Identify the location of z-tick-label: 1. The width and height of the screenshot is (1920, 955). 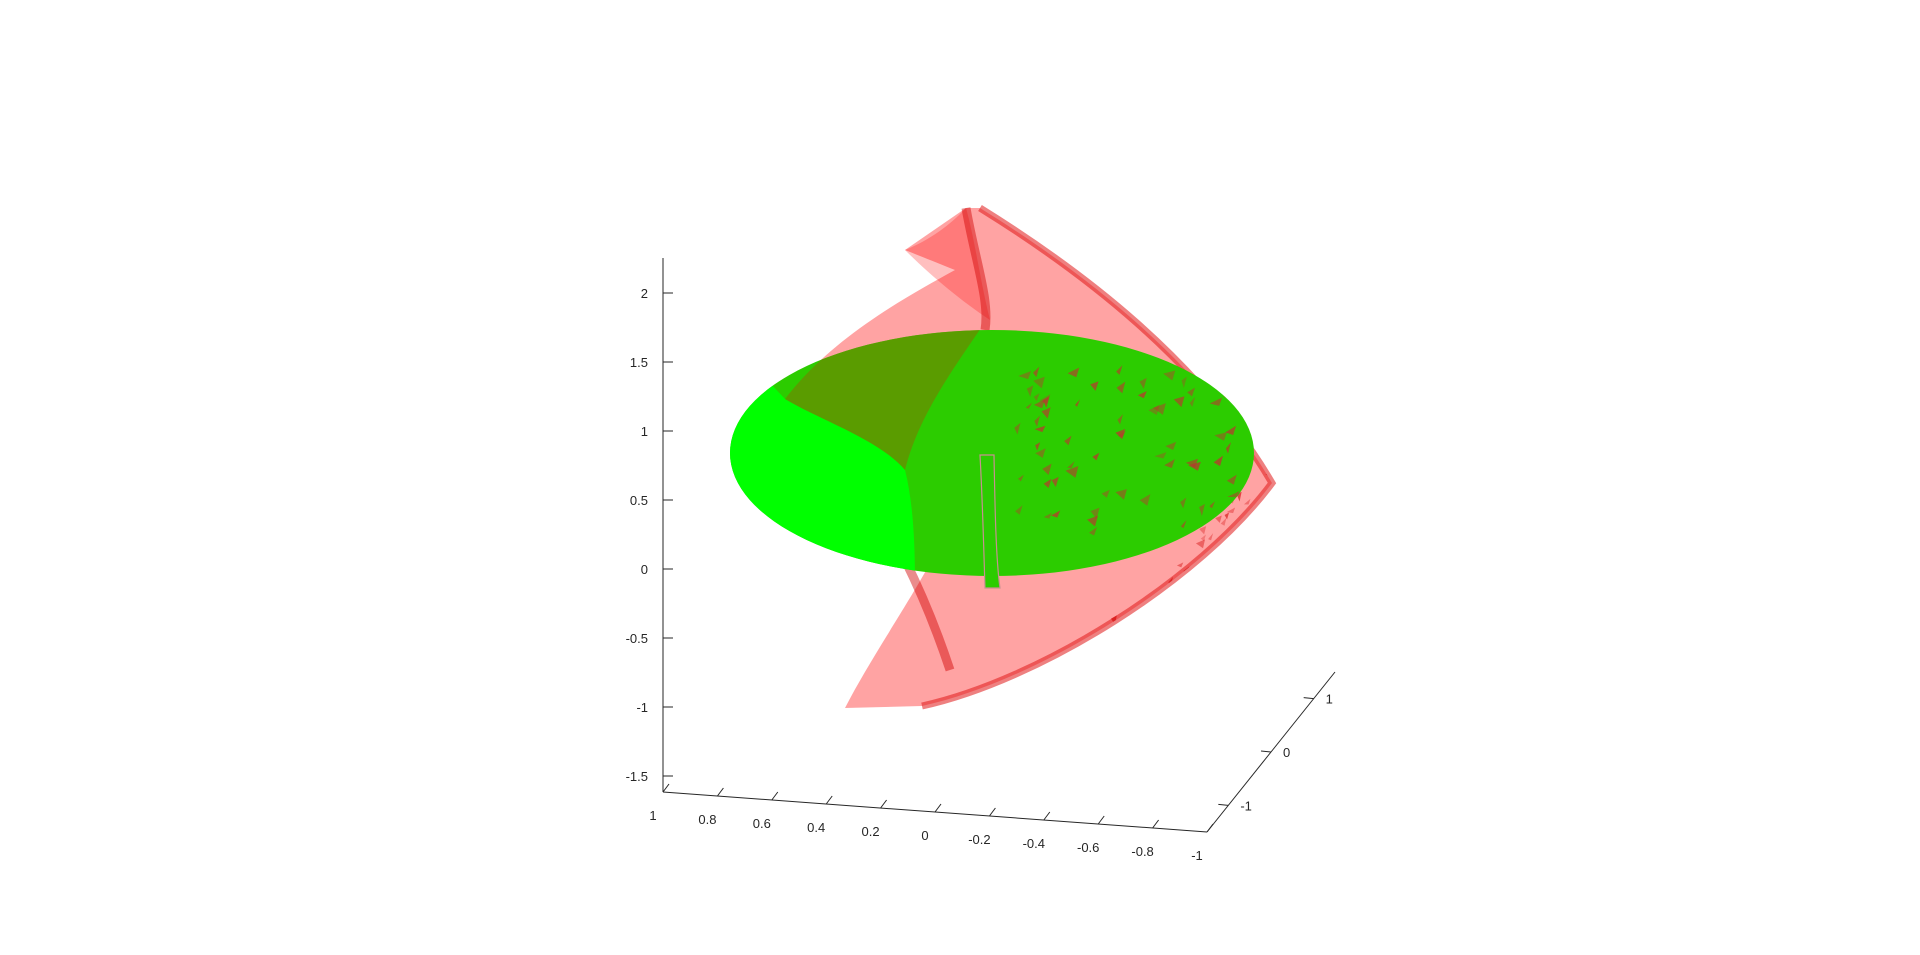
(644, 431).